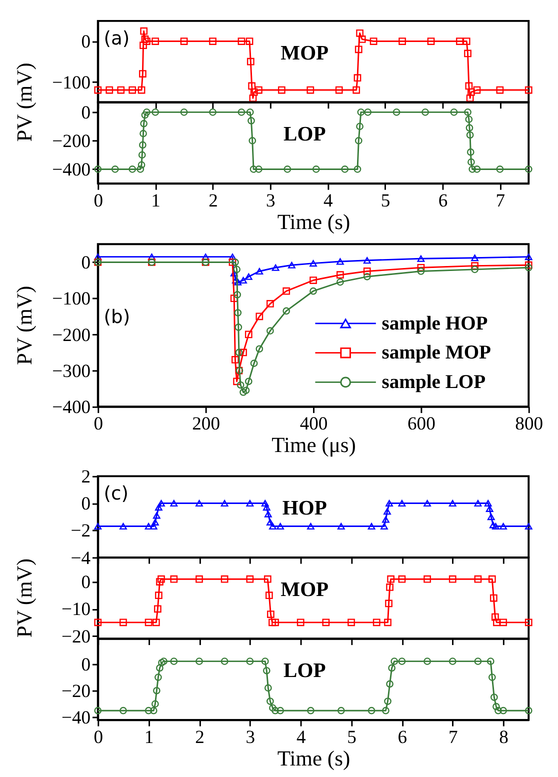  I want to click on y-tick-label: −4, so click(80, 558).